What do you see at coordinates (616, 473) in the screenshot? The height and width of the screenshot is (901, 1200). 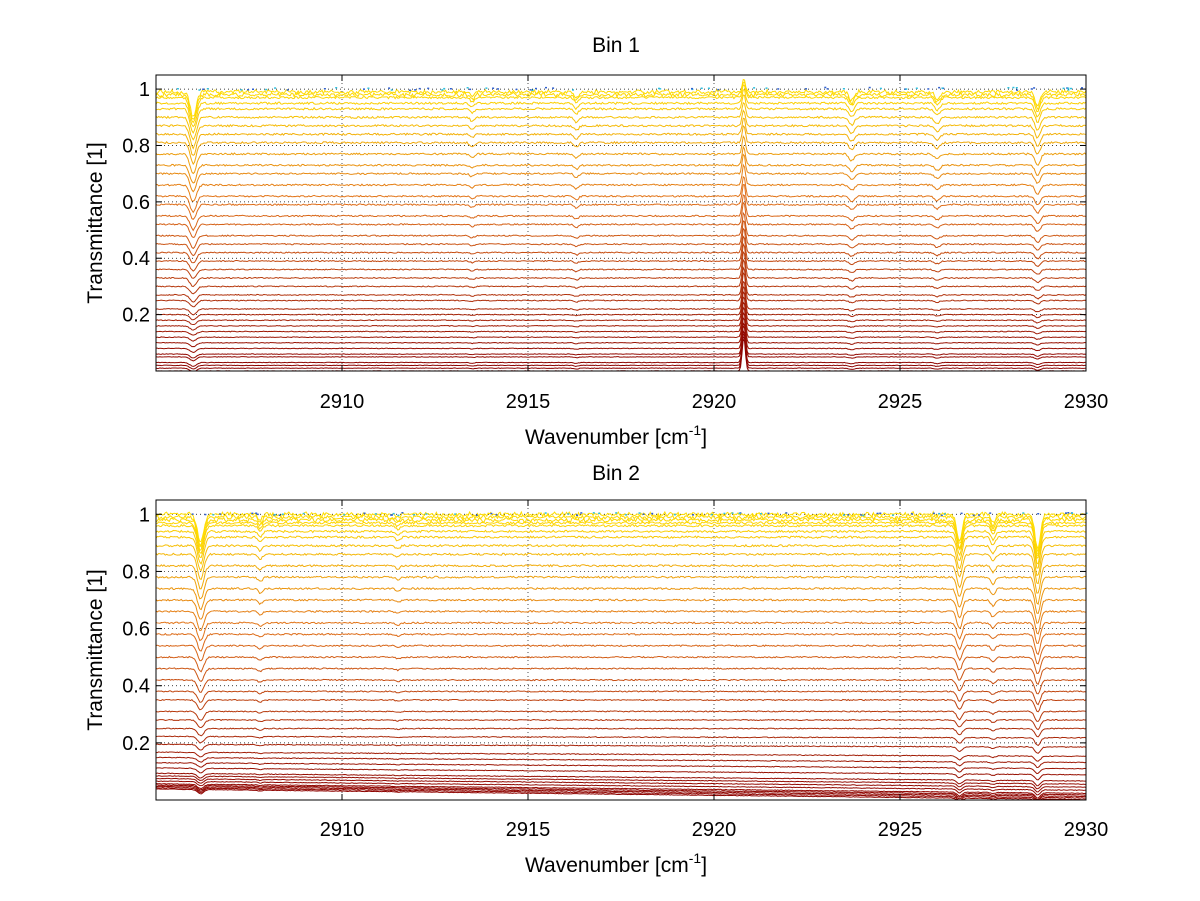 I see `chart-title: Bin 2` at bounding box center [616, 473].